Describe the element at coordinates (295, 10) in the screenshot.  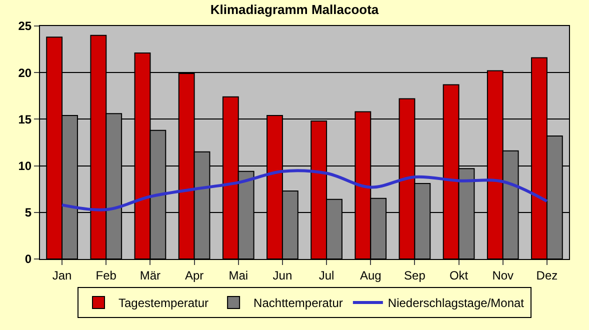
I see `chart-title: Klimadiagramm Mallacoota` at that location.